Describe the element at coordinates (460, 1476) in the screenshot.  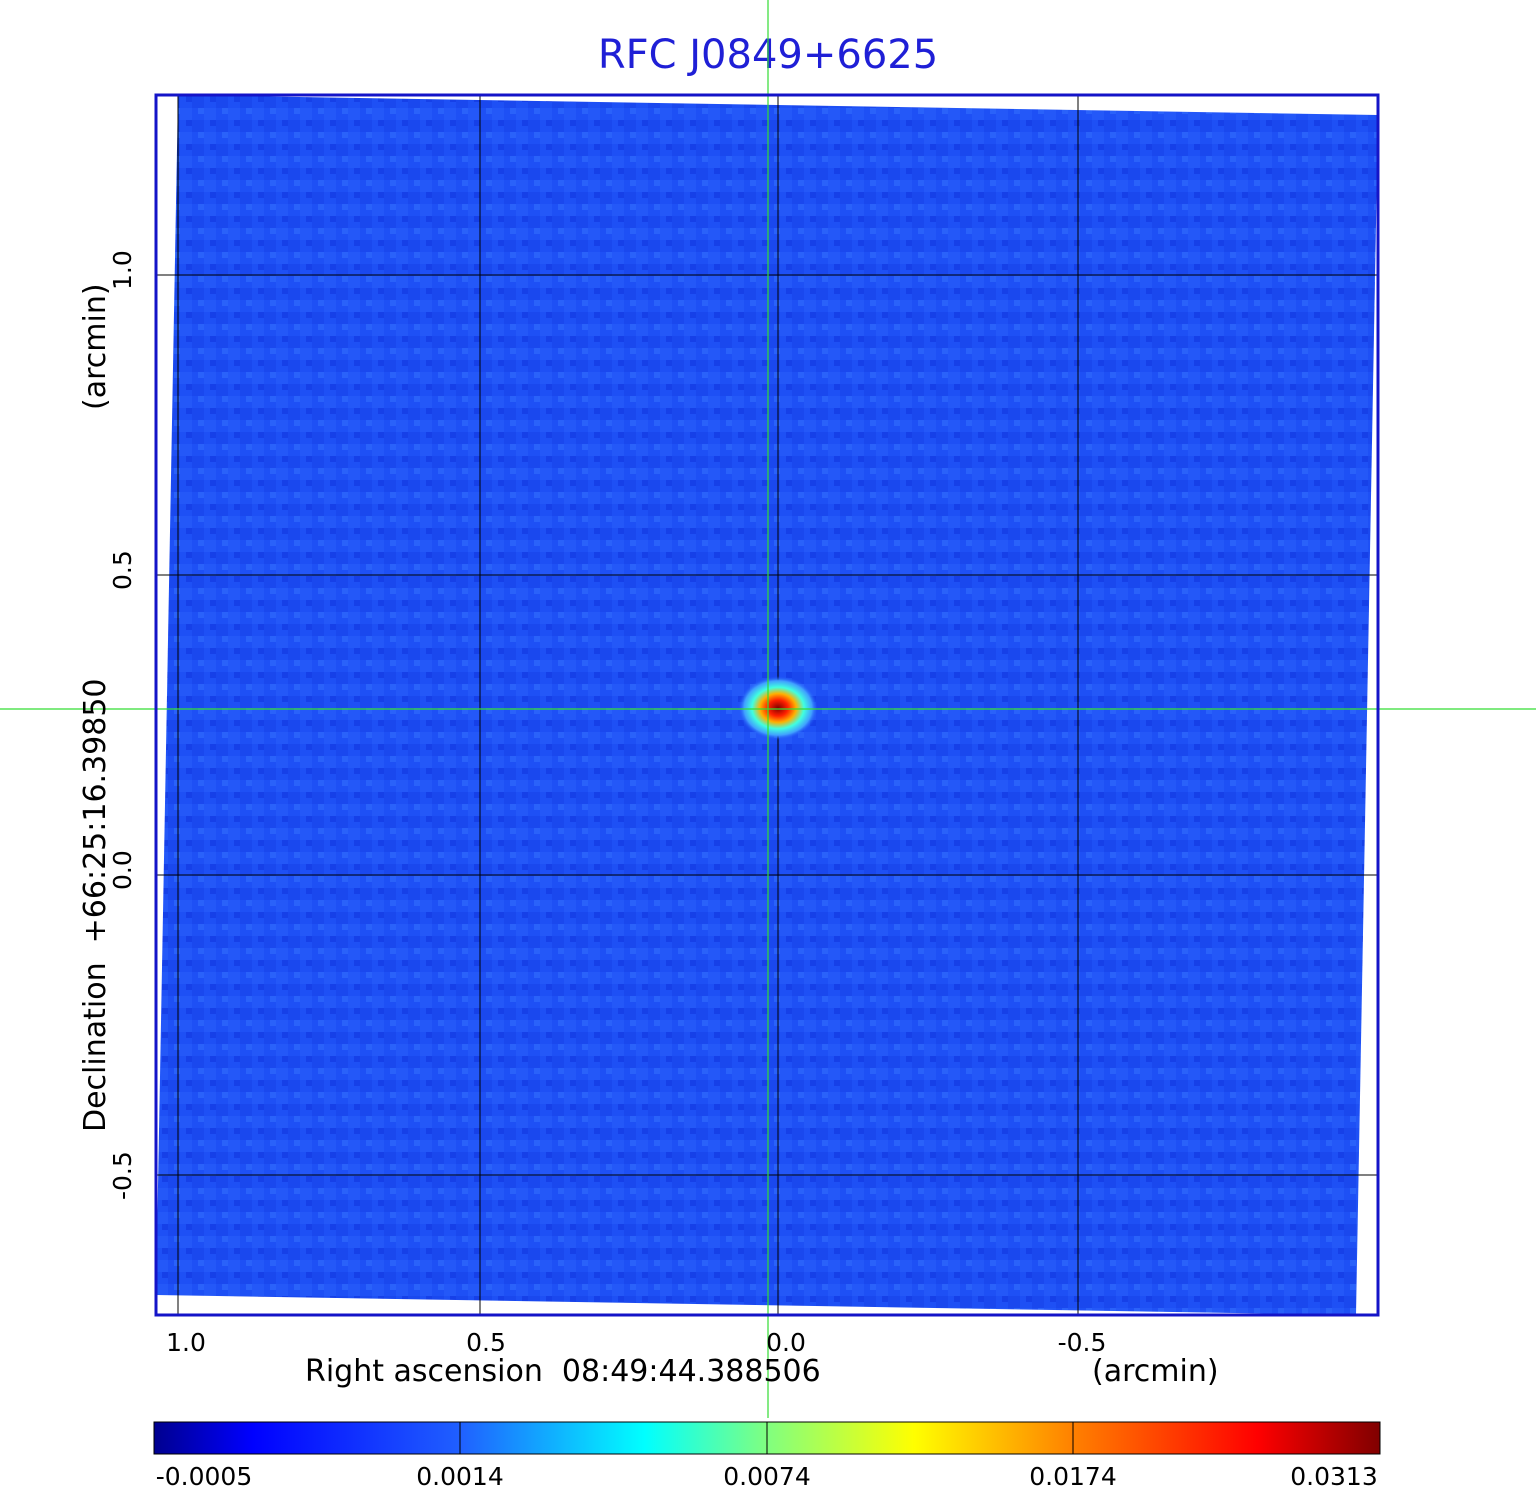
I see `colorbar-tick-label: 0.0014` at that location.